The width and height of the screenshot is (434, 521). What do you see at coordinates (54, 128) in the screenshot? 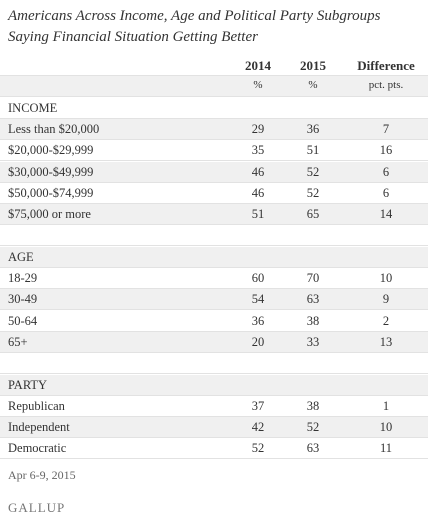
I see `row-label: Less than $20,000` at bounding box center [54, 128].